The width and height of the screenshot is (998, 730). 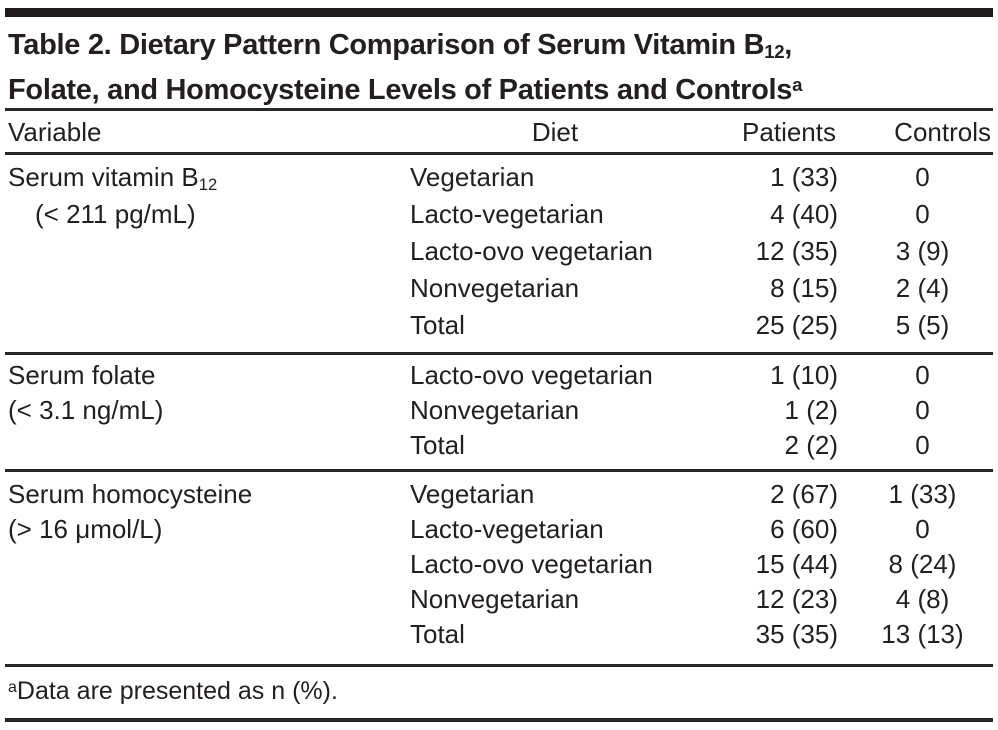 What do you see at coordinates (804, 375) in the screenshot?
I see `patients-cell: 1 (10)` at bounding box center [804, 375].